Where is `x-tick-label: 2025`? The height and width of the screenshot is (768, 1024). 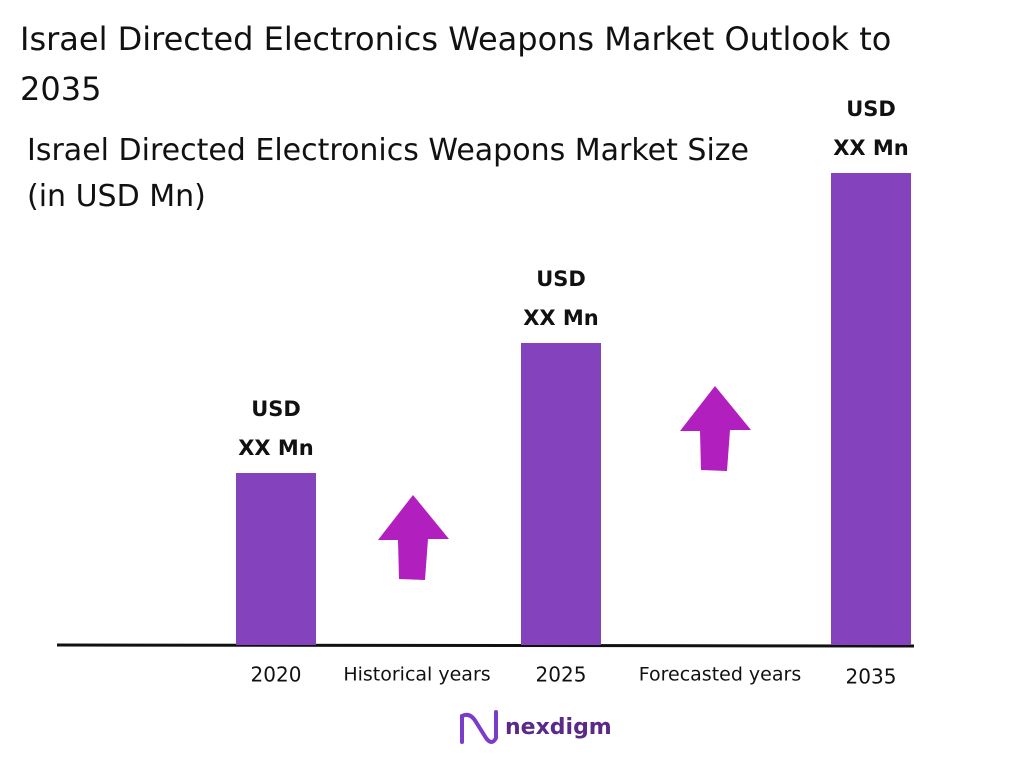
x-tick-label: 2025 is located at coordinates (561, 675).